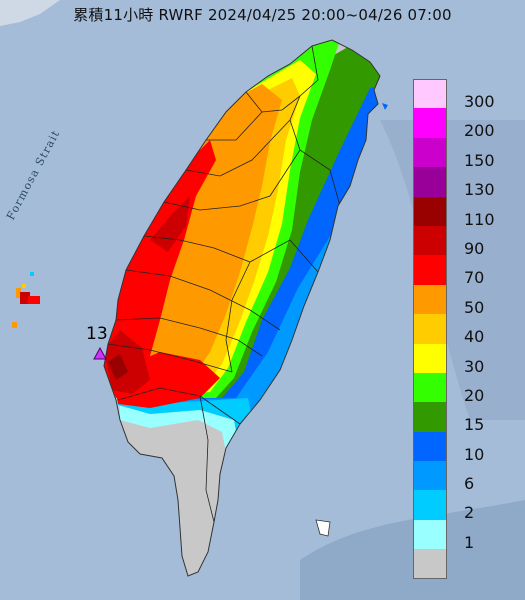  I want to click on legend-label: 90, so click(474, 248).